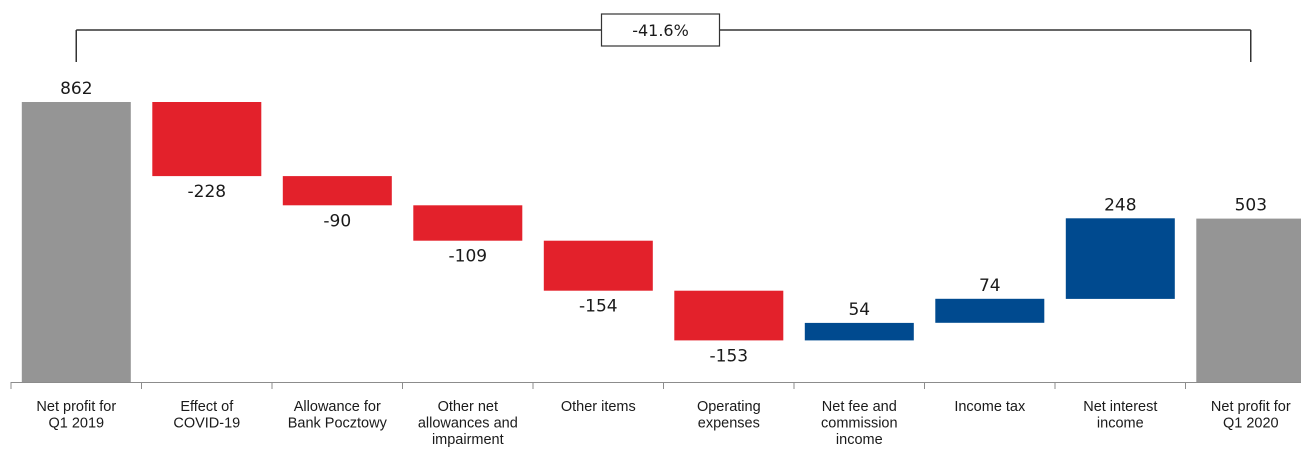  What do you see at coordinates (468, 423) in the screenshot?
I see `category-label-3: Other net allowances and impairment` at bounding box center [468, 423].